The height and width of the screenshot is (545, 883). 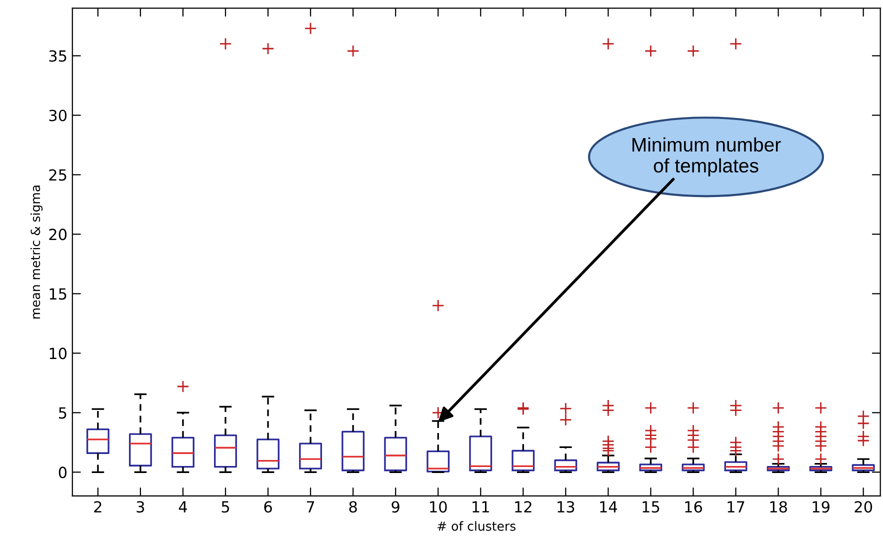 I want to click on x-tick-label: 4, so click(x=182, y=506).